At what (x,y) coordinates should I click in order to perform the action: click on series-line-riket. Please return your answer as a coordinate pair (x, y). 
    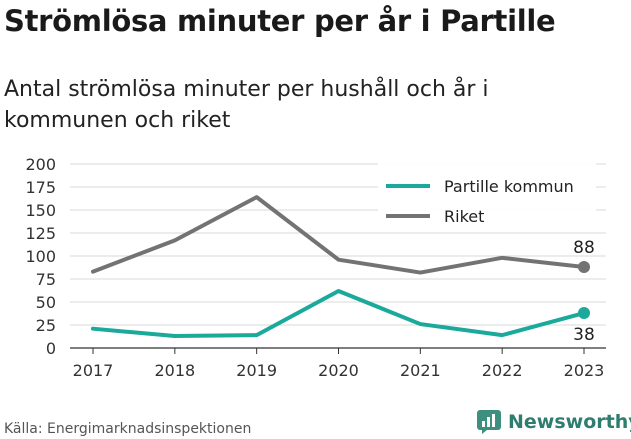
    Looking at the image, I should click on (338, 235).